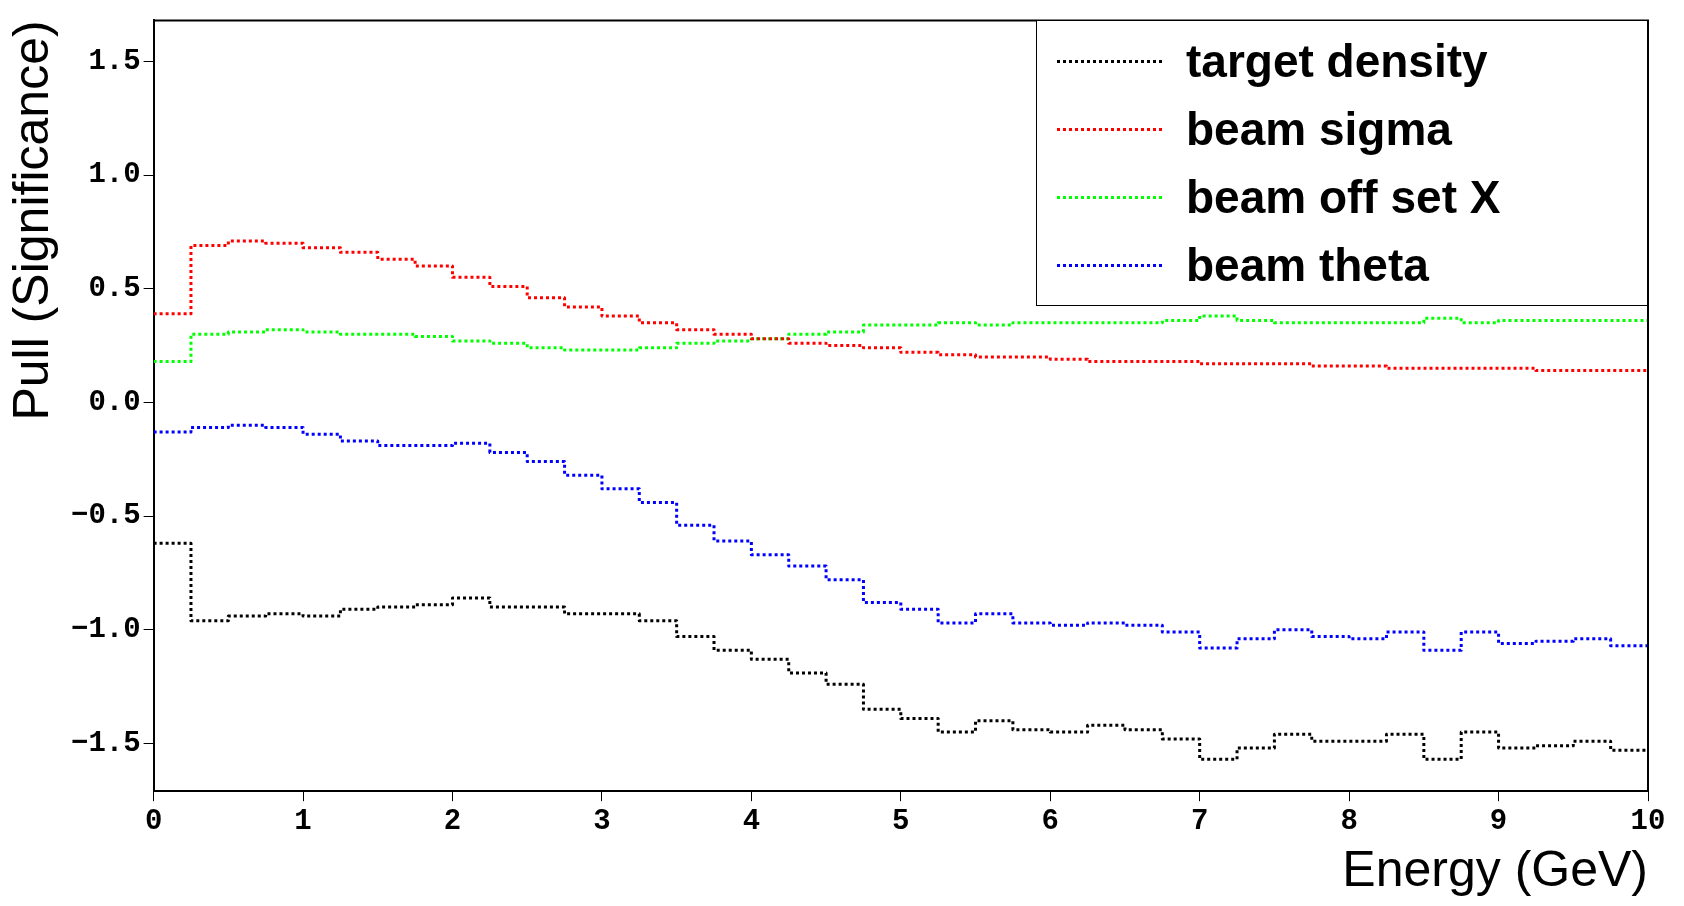 This screenshot has width=1684, height=906. What do you see at coordinates (1337, 61) in the screenshot?
I see `legend-label: target density` at bounding box center [1337, 61].